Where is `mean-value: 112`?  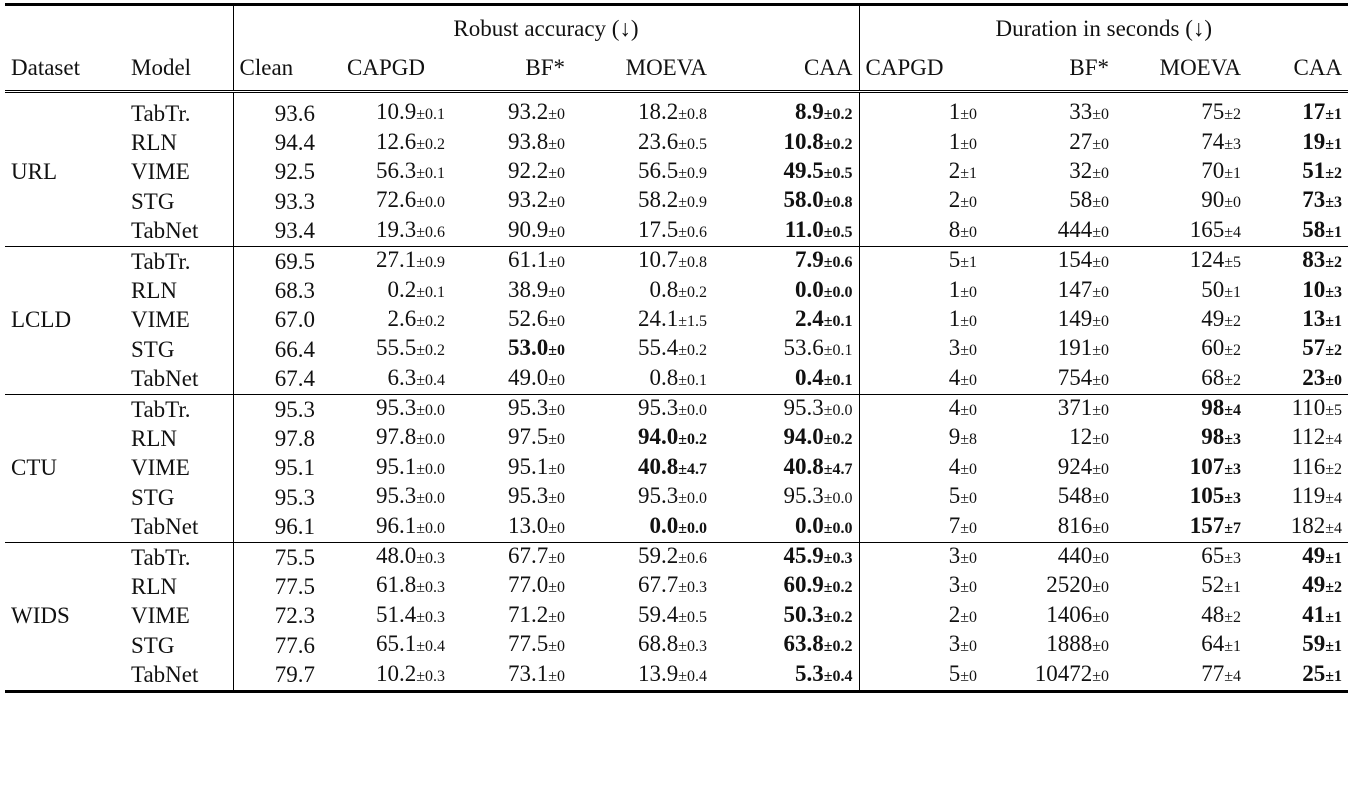 mean-value: 112 is located at coordinates (1308, 437).